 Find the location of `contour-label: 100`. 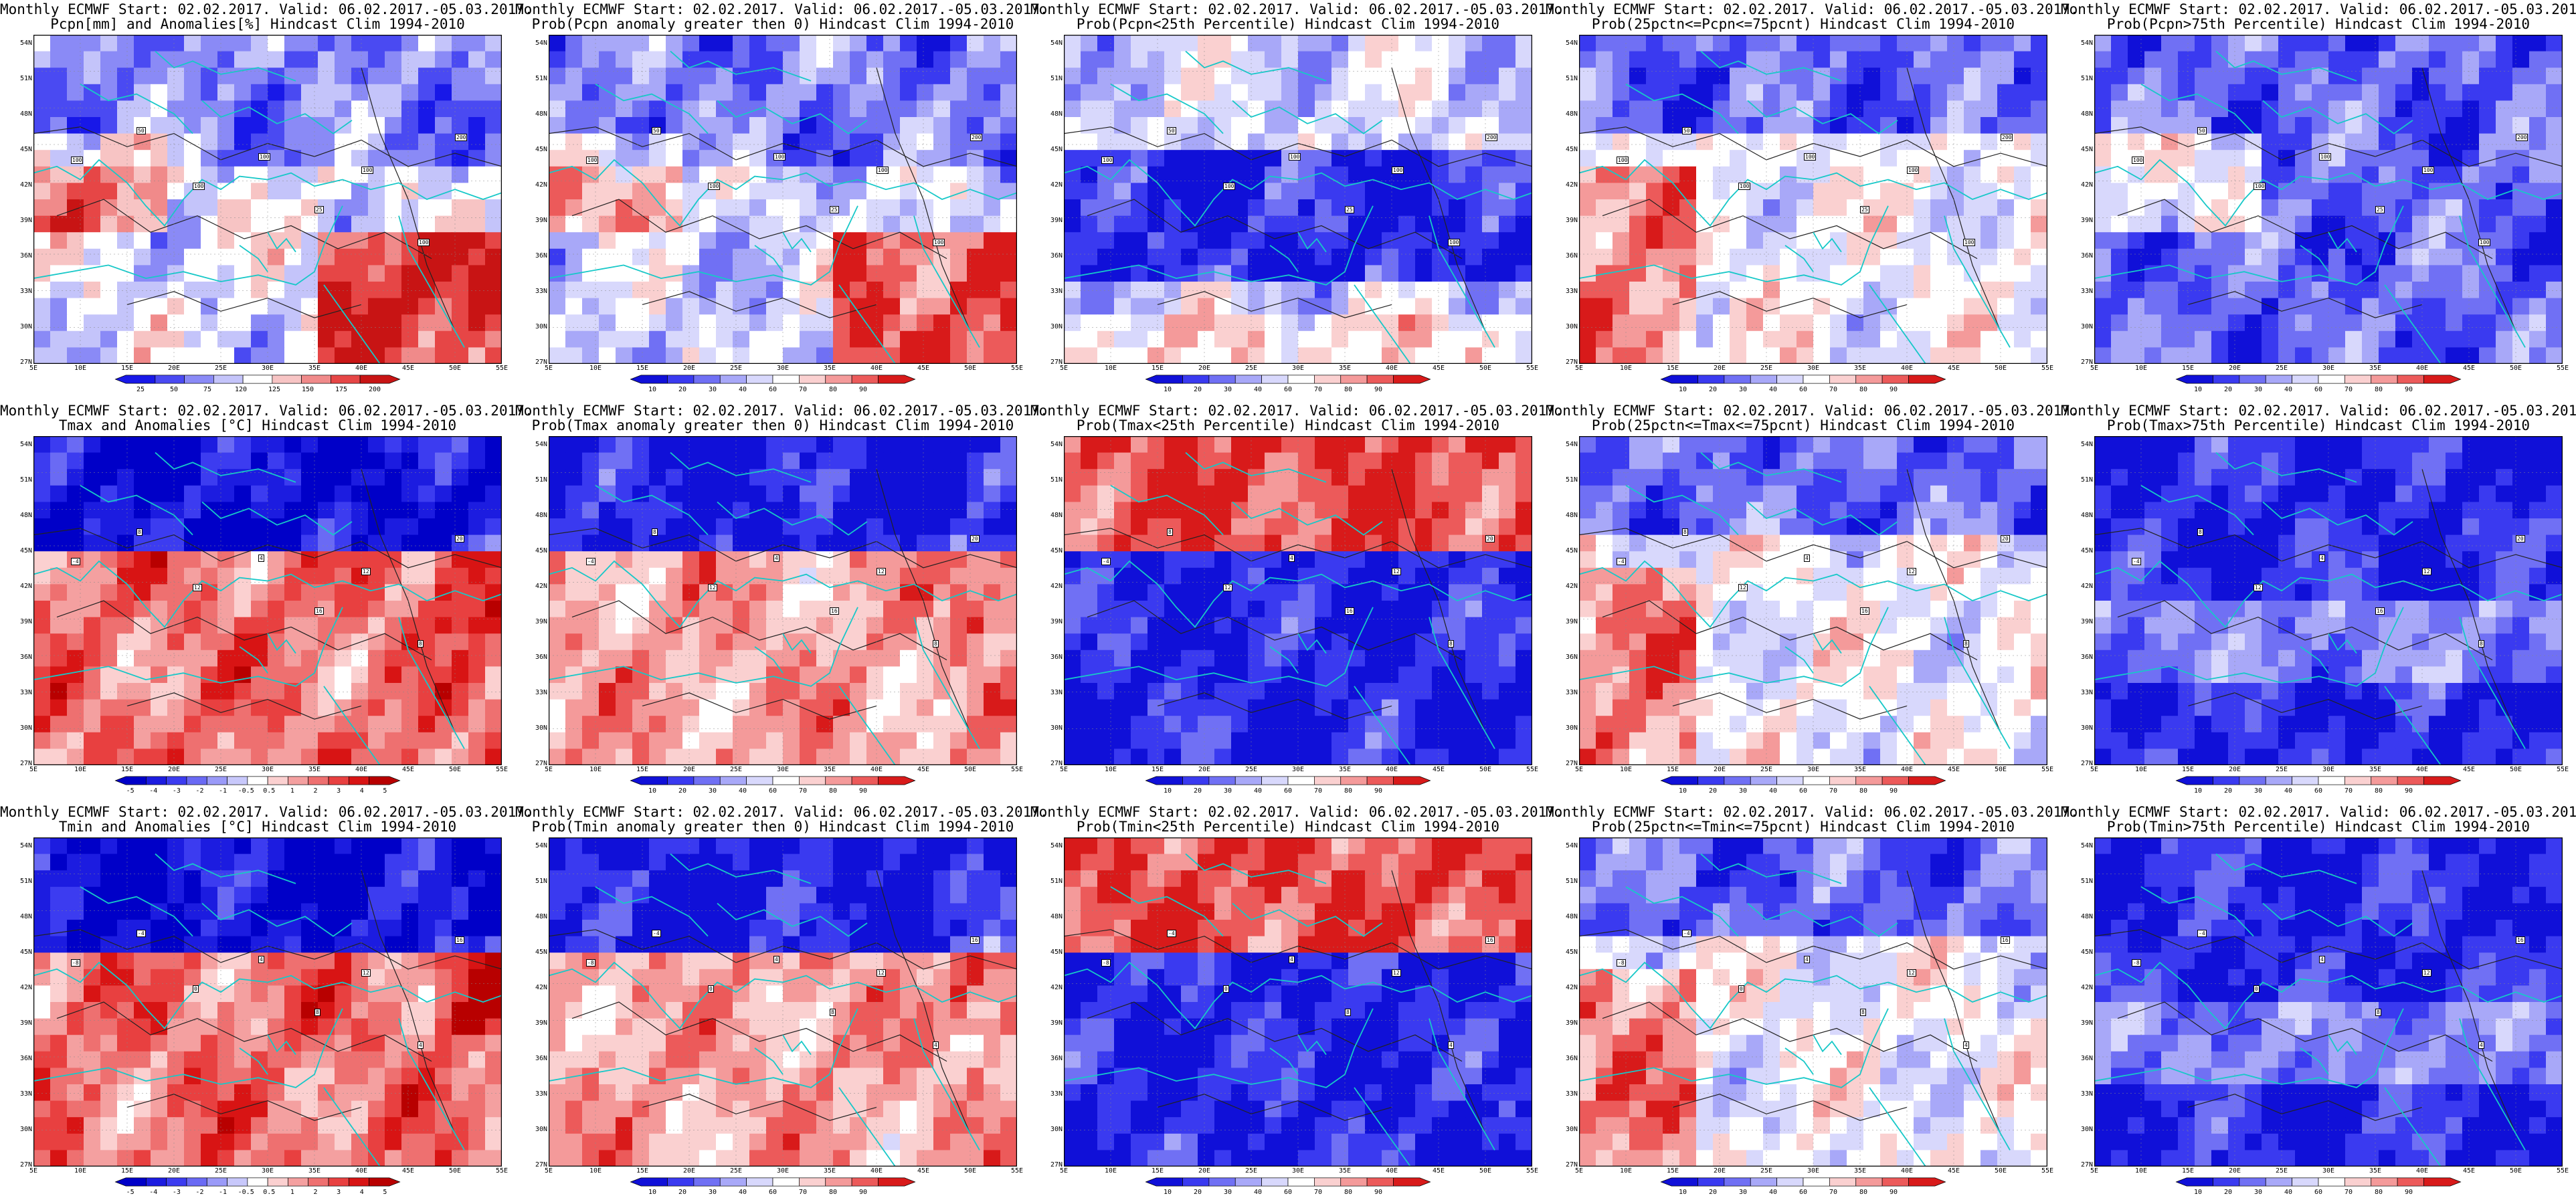

contour-label: 100 is located at coordinates (1295, 157).